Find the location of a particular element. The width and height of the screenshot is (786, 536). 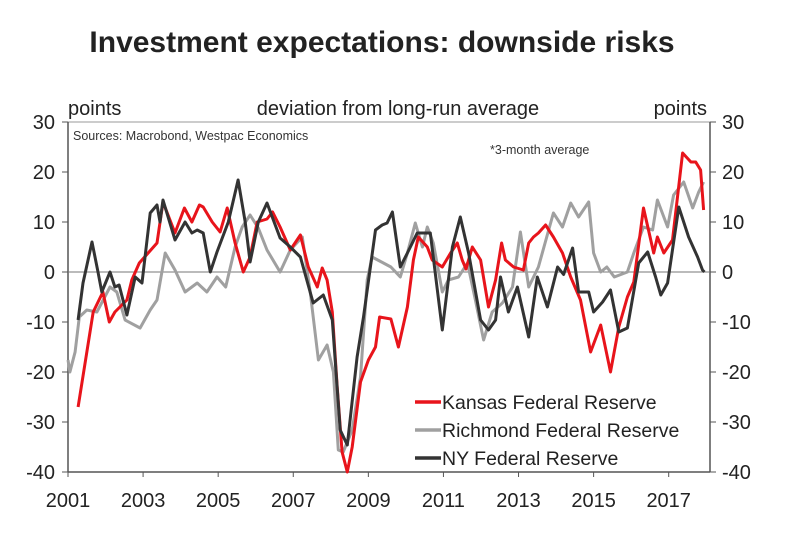

x-tick-label: 2001 is located at coordinates (68, 501).